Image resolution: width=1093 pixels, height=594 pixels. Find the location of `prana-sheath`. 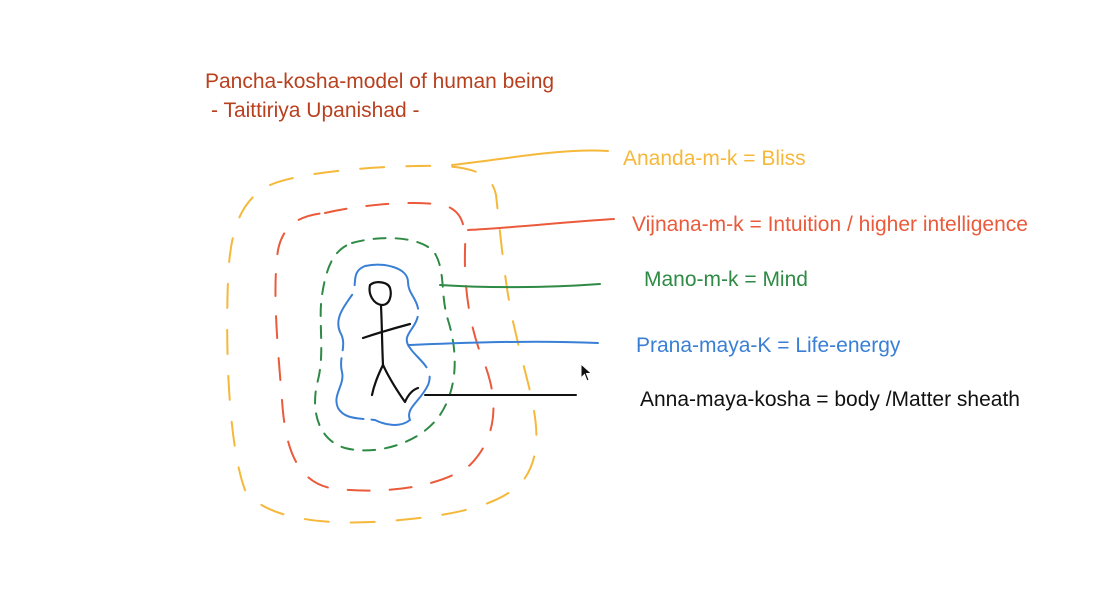

prana-sheath is located at coordinates (383, 344).